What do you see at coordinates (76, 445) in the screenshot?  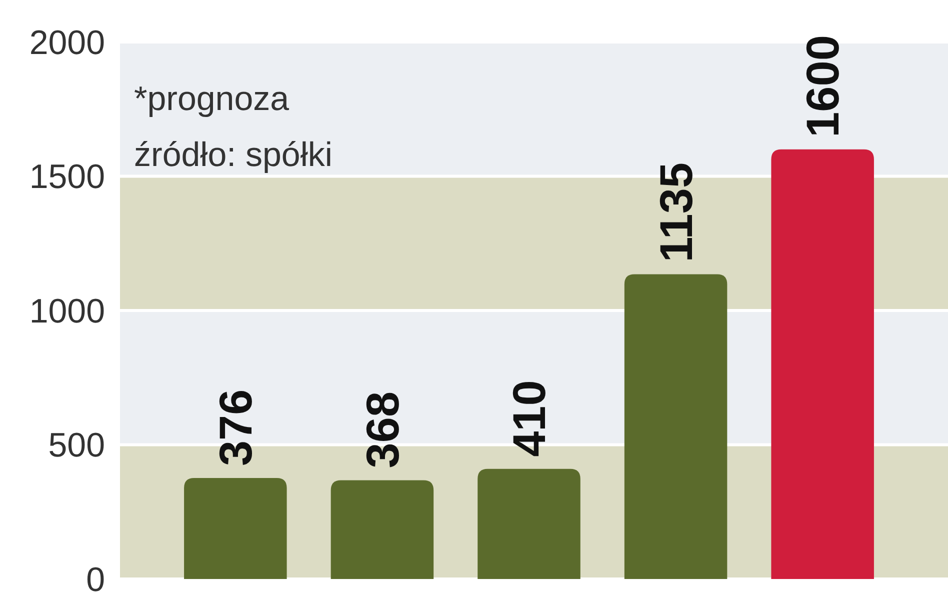 I see `y-tick-label: 500` at bounding box center [76, 445].